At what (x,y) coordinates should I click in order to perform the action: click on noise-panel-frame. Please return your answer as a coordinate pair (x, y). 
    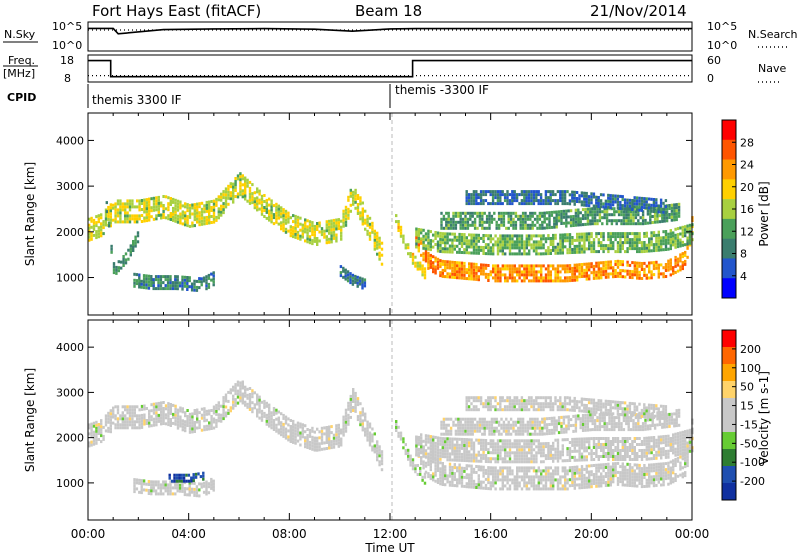
    Looking at the image, I should click on (390, 36).